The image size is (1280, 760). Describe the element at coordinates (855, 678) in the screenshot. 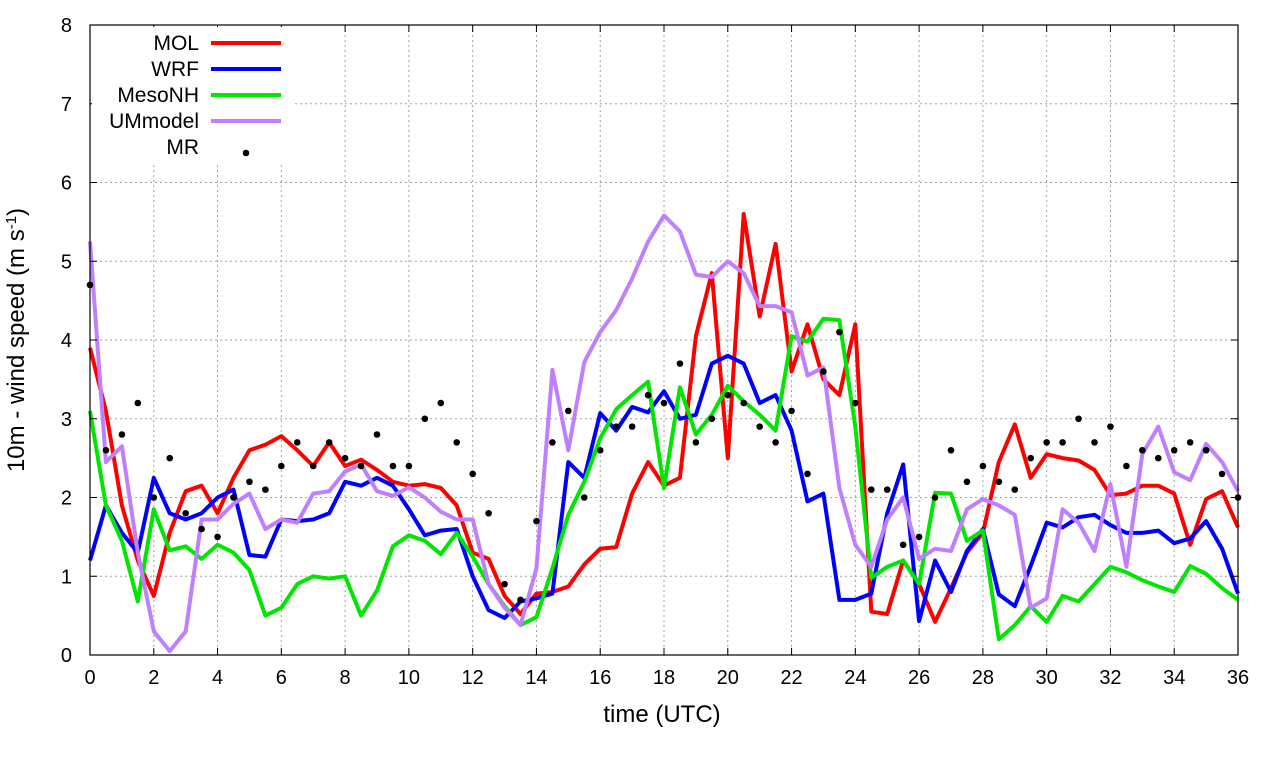

I see `x-tick-label: 24` at that location.